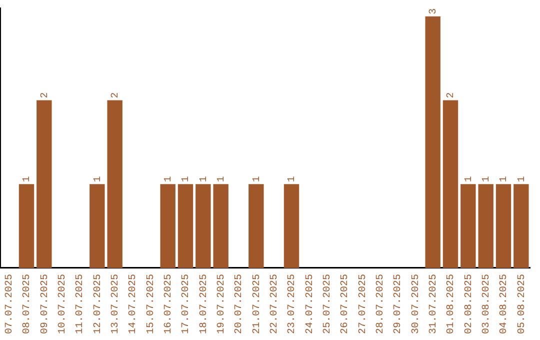 The width and height of the screenshot is (540, 340). Describe the element at coordinates (363, 304) in the screenshot. I see `x-tick-label: 27.07.2025` at that location.